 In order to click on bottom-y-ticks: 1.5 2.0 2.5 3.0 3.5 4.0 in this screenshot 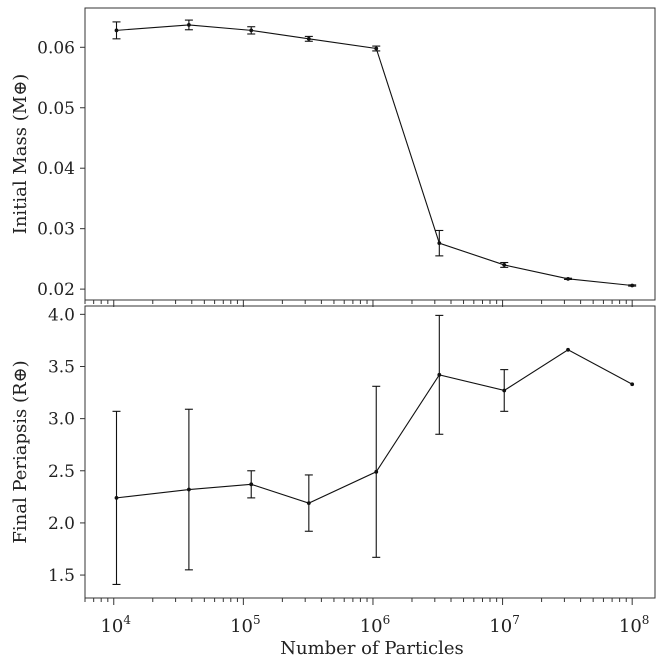, I will do `click(66, 445)`.